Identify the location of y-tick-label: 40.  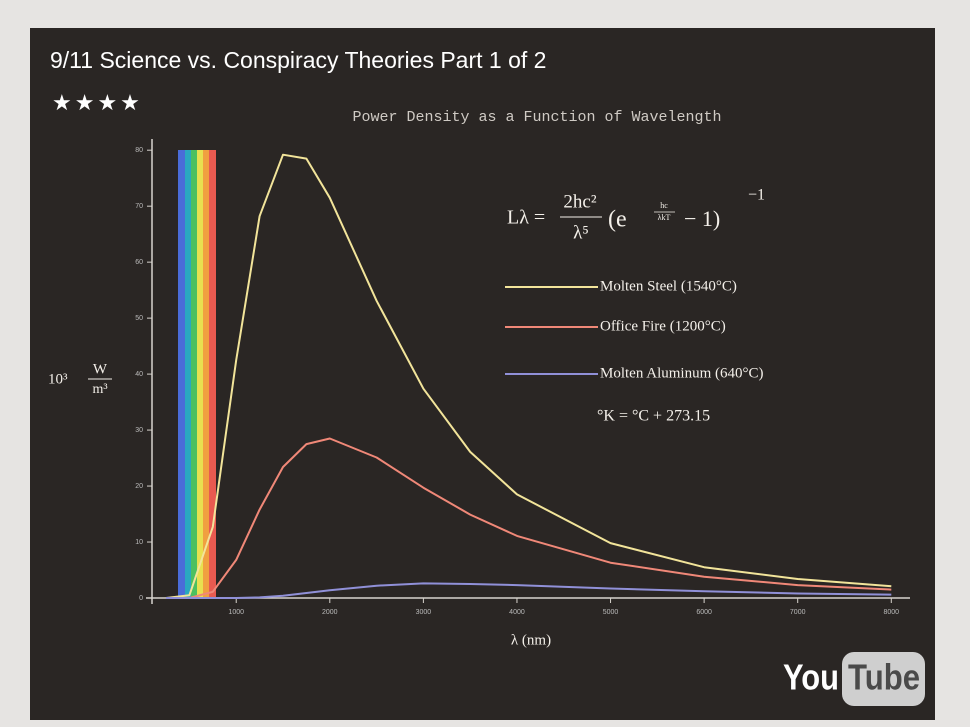
(139, 374).